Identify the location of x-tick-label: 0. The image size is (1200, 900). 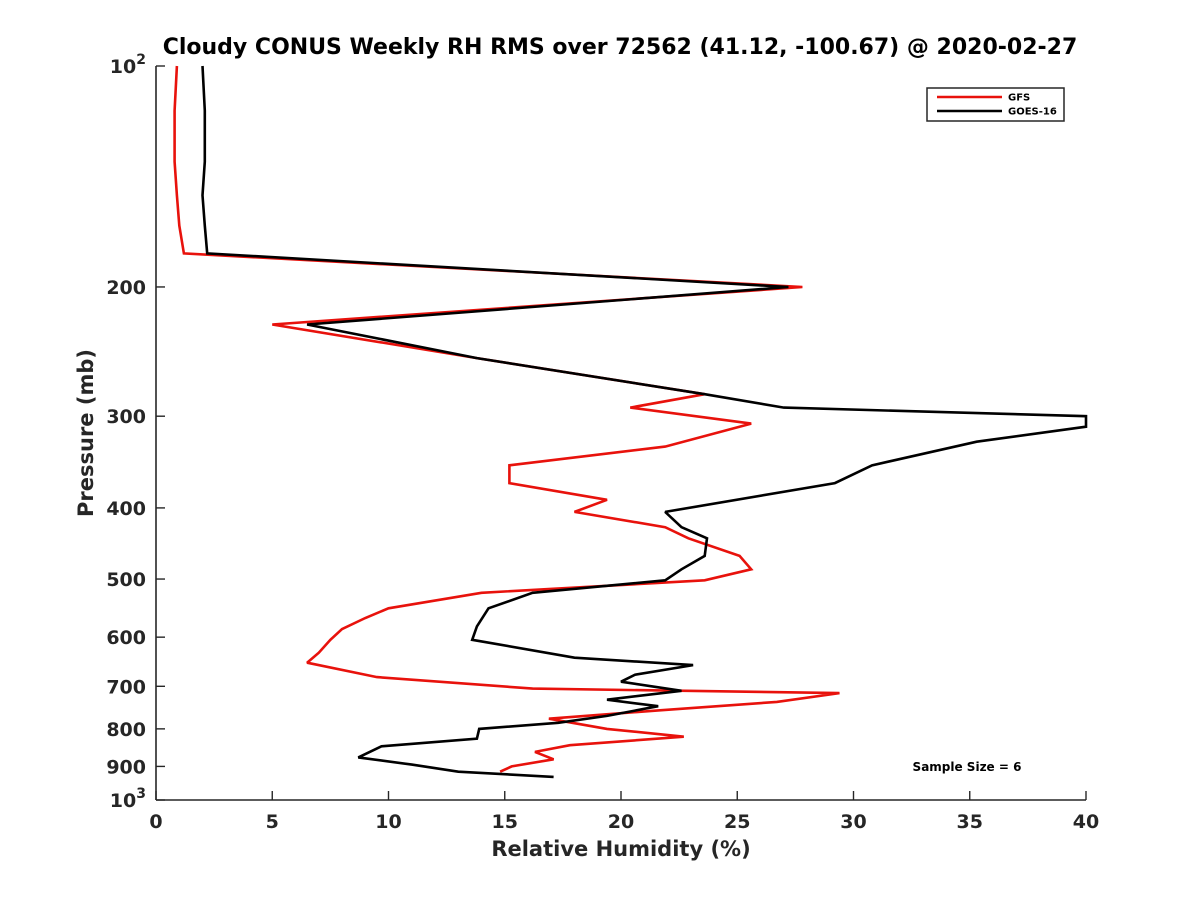
(155, 822).